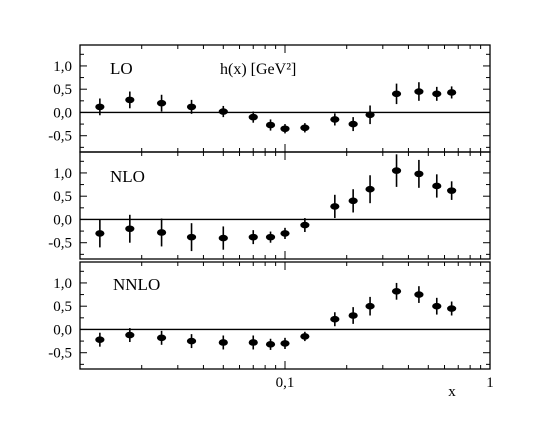 This screenshot has height=436, width=545. What do you see at coordinates (452, 392) in the screenshot?
I see `x-axis-label: x` at bounding box center [452, 392].